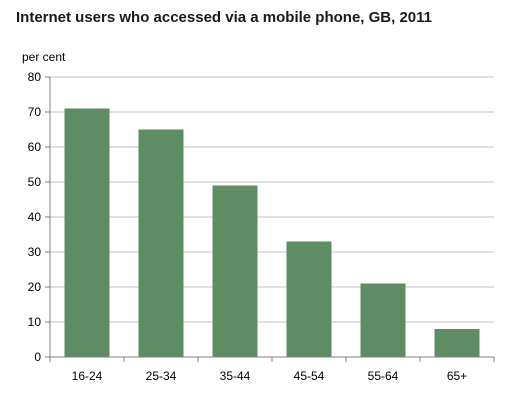  I want to click on y-tick-label: 50, so click(35, 182).